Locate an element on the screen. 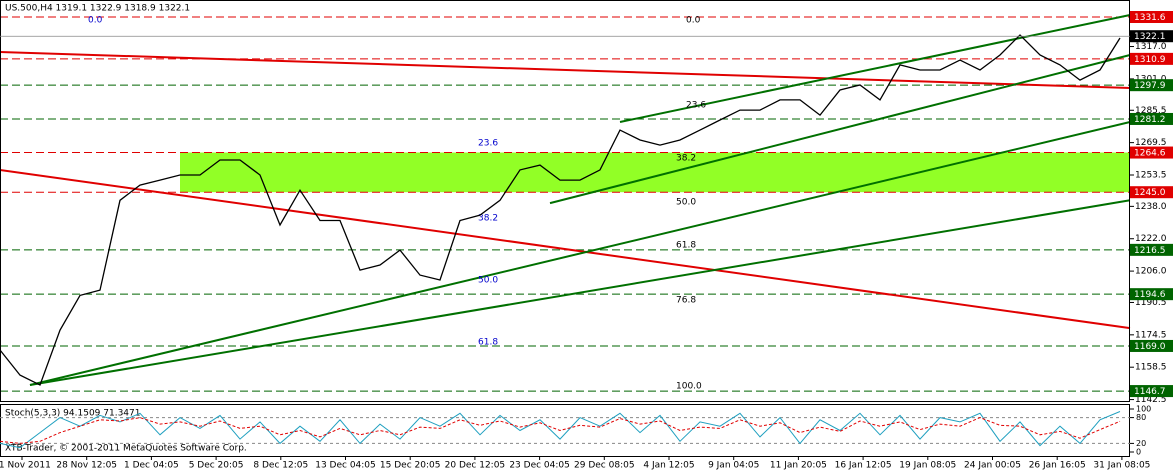  x-tick-label: 28 Nov 12:05 is located at coordinates (86, 466).